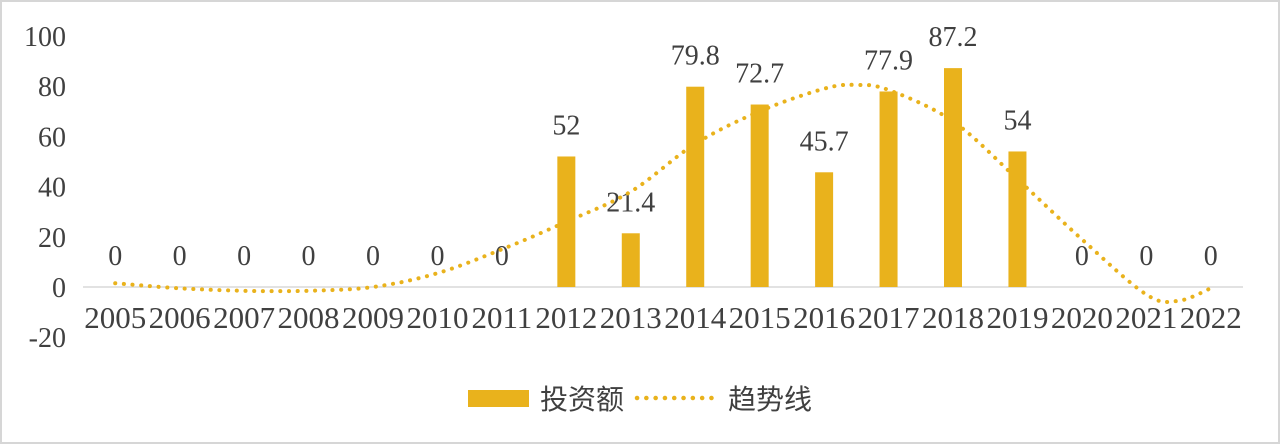 Image resolution: width=1280 pixels, height=444 pixels. I want to click on x-tick-label: 2013, so click(631, 317).